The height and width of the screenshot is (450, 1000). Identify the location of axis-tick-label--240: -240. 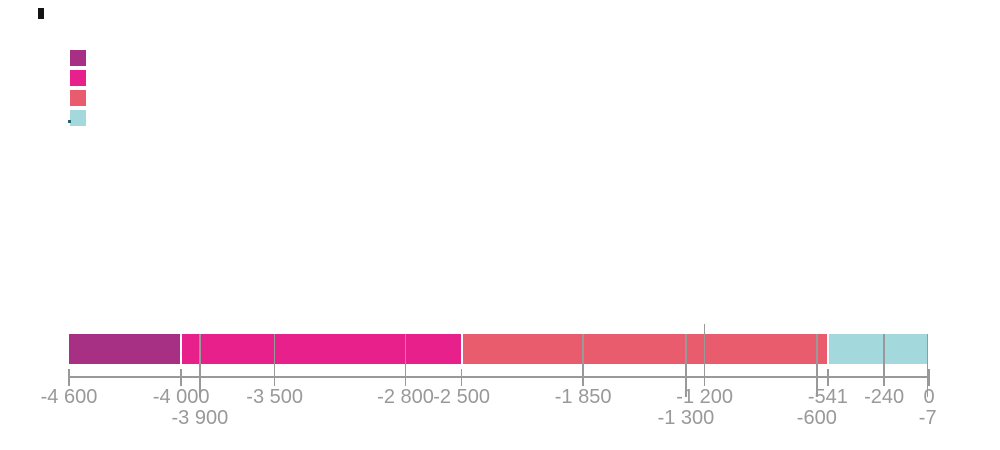
(884, 397).